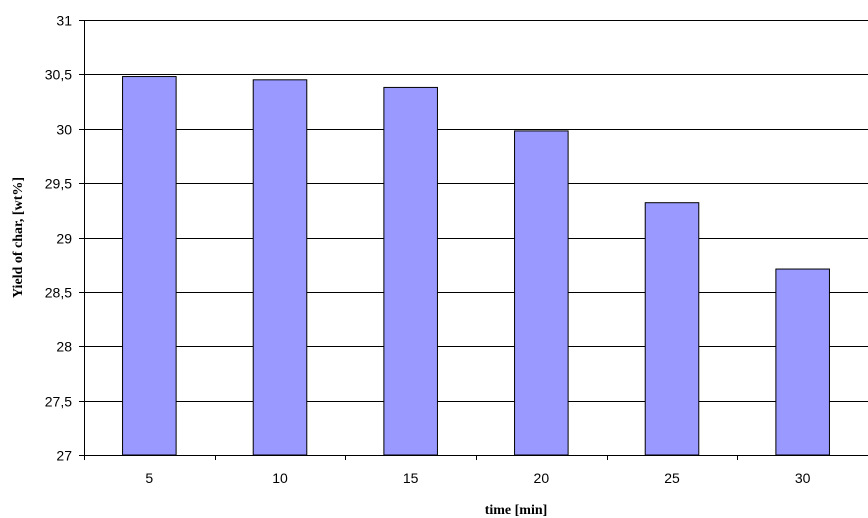  What do you see at coordinates (411, 478) in the screenshot?
I see `x-tick-label: 15` at bounding box center [411, 478].